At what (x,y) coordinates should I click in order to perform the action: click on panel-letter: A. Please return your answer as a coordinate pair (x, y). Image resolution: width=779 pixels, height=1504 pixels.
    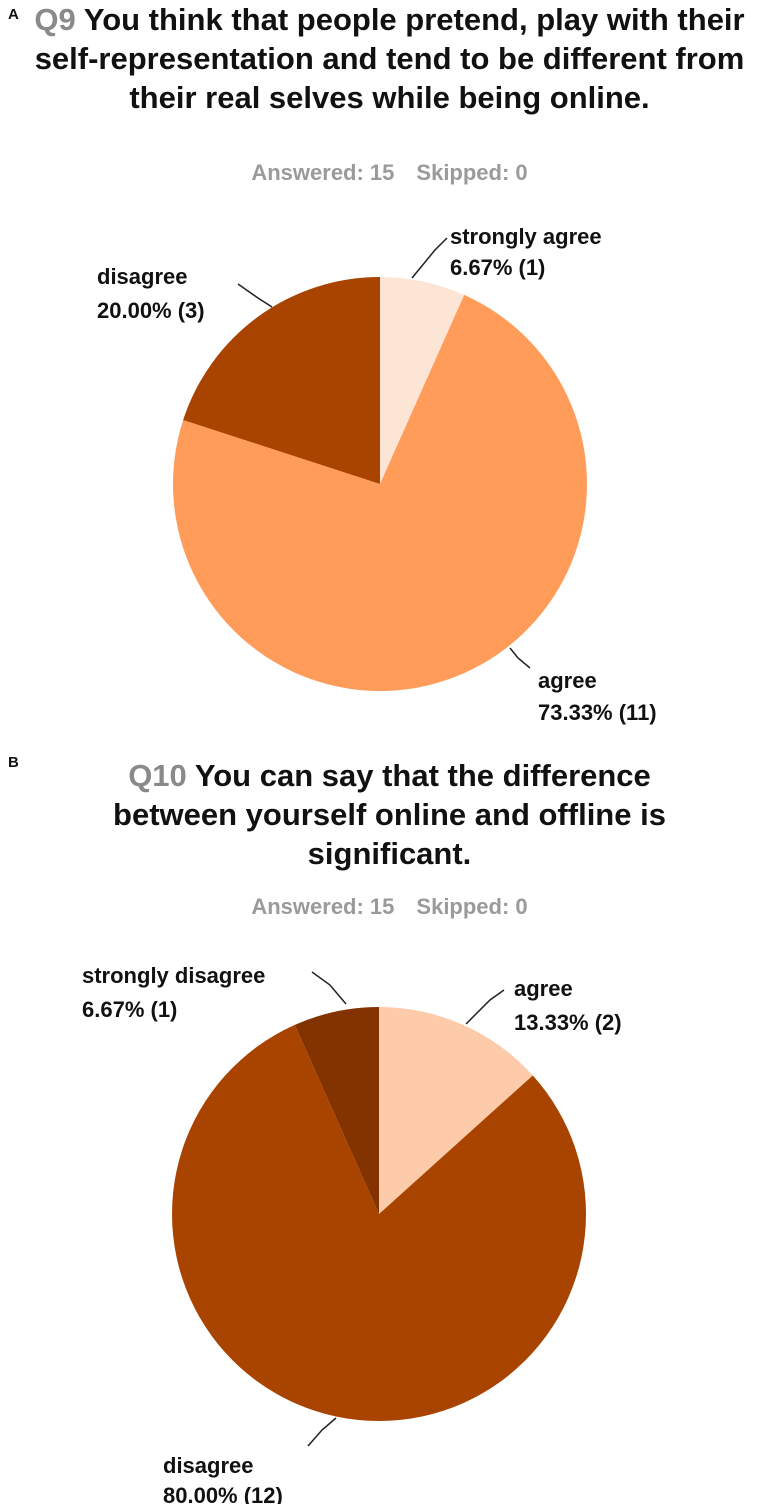
    Looking at the image, I should click on (13, 14).